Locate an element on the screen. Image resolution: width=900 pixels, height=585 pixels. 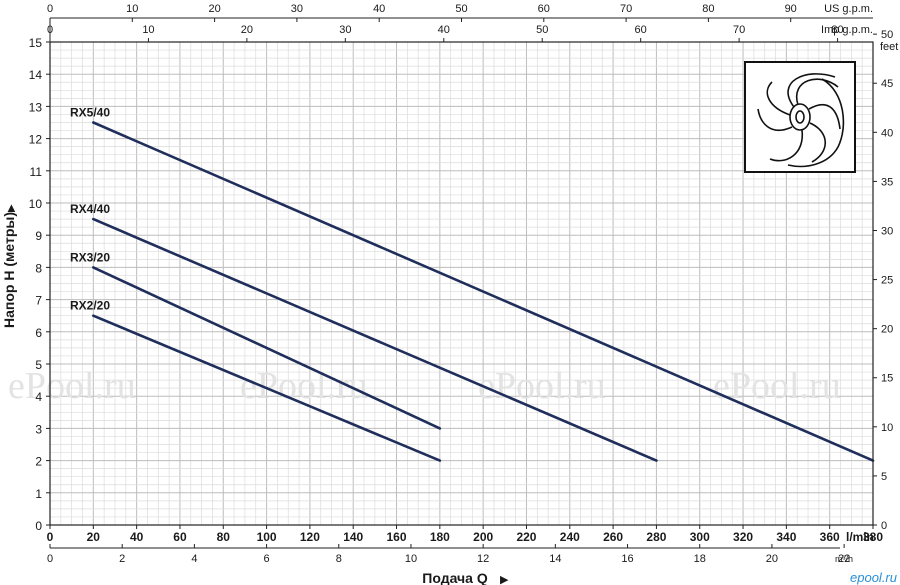
right-tick-label: 15 is located at coordinates (887, 379).